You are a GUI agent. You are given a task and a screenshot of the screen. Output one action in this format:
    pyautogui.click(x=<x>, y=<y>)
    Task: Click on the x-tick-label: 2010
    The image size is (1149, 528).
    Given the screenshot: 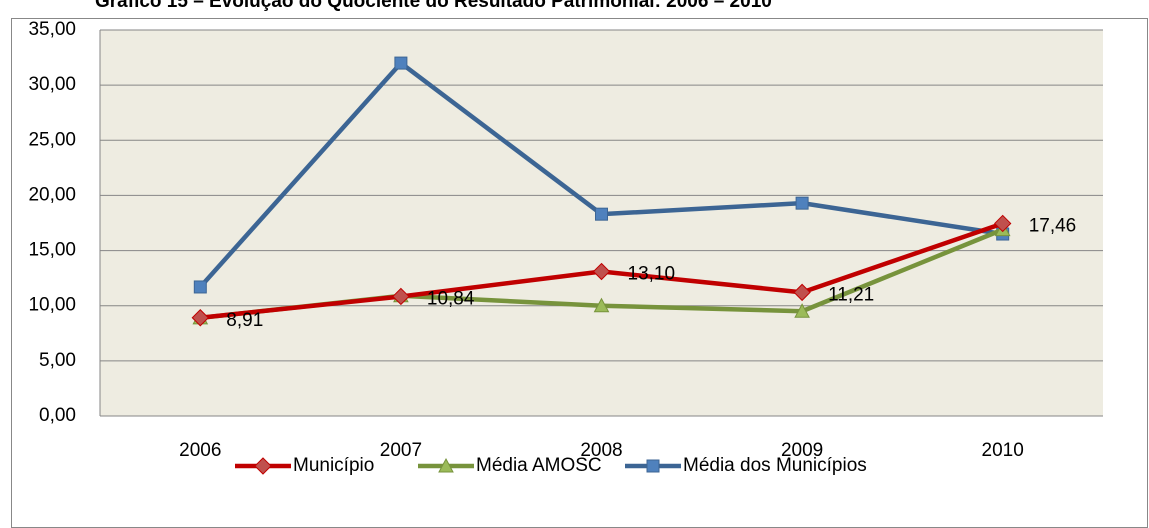 What is the action you would take?
    pyautogui.click(x=1003, y=450)
    